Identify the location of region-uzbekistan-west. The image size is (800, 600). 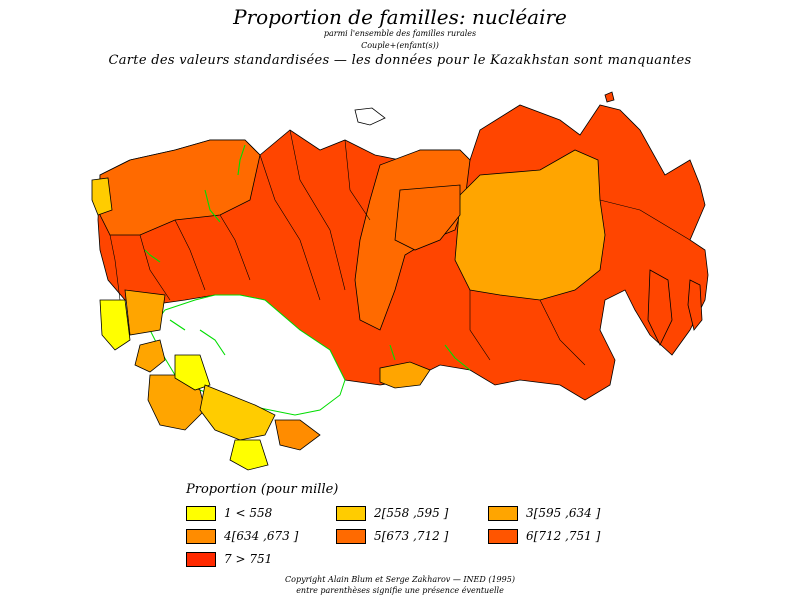
(192, 372).